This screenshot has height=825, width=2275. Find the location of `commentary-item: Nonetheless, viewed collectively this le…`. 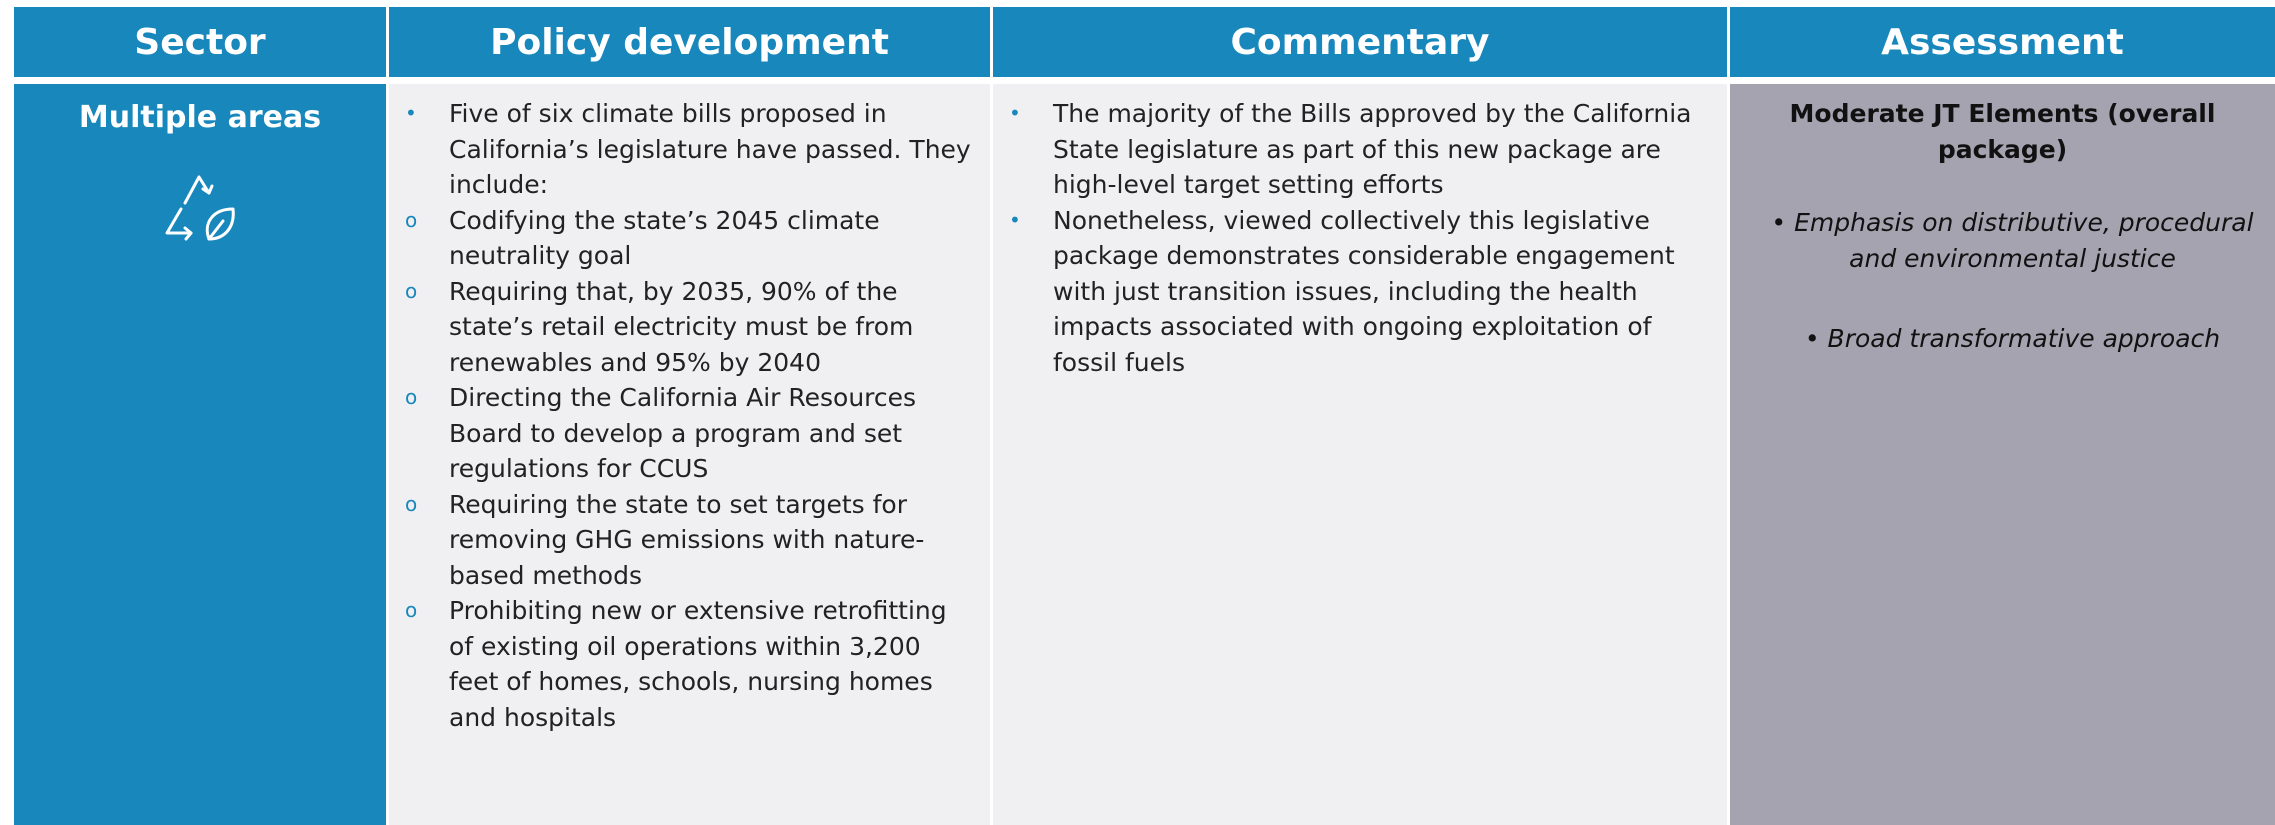

commentary-item: Nonetheless, viewed collectively this le… is located at coordinates (1359, 292).